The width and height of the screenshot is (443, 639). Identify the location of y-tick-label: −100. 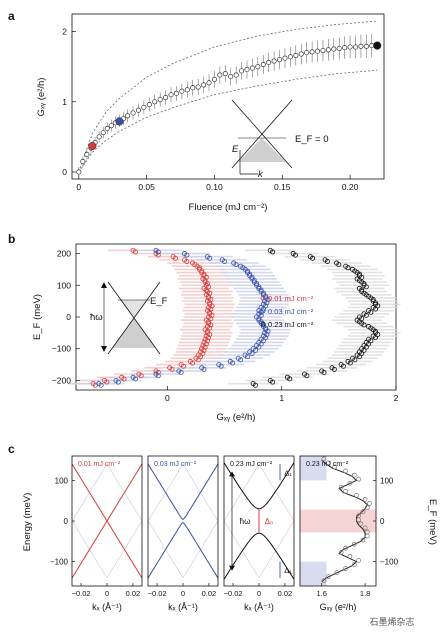
(59, 562).